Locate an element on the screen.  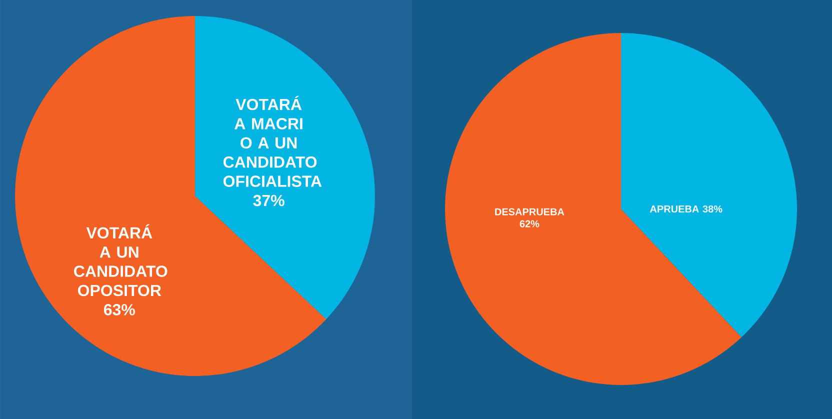
data-label: 62% is located at coordinates (530, 224).